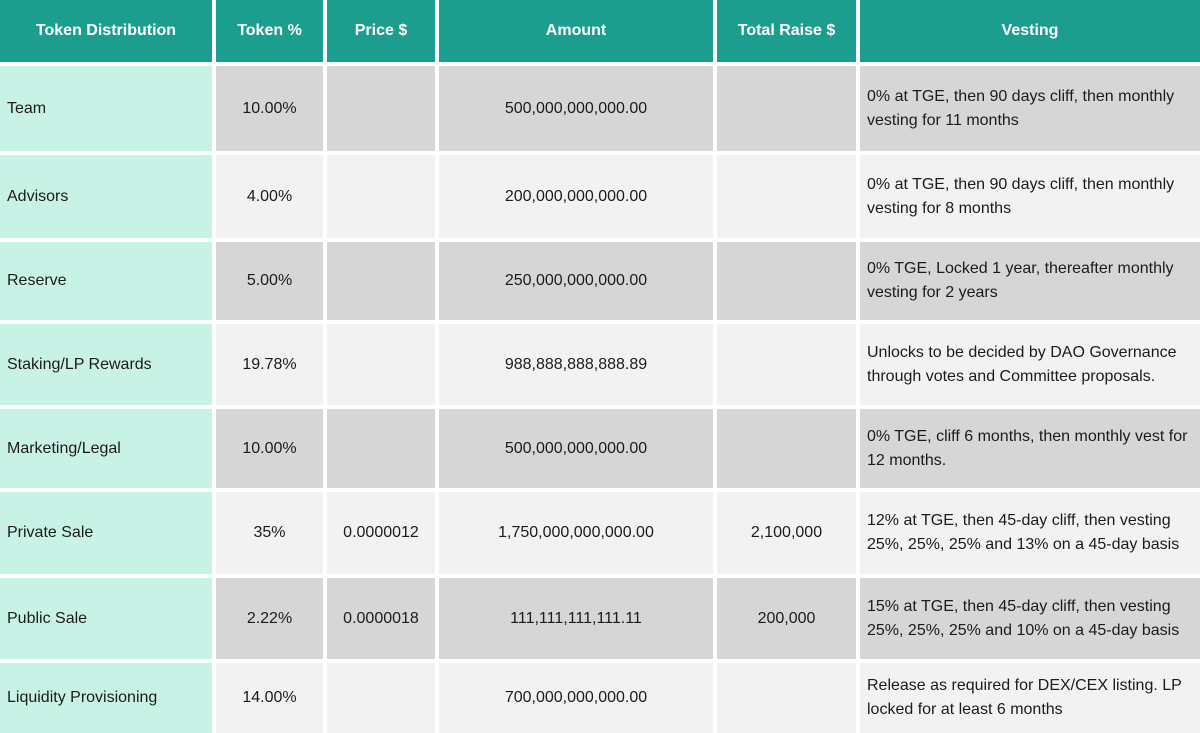  What do you see at coordinates (576, 618) in the screenshot?
I see `amount-cell: 111,111,111,111.11` at bounding box center [576, 618].